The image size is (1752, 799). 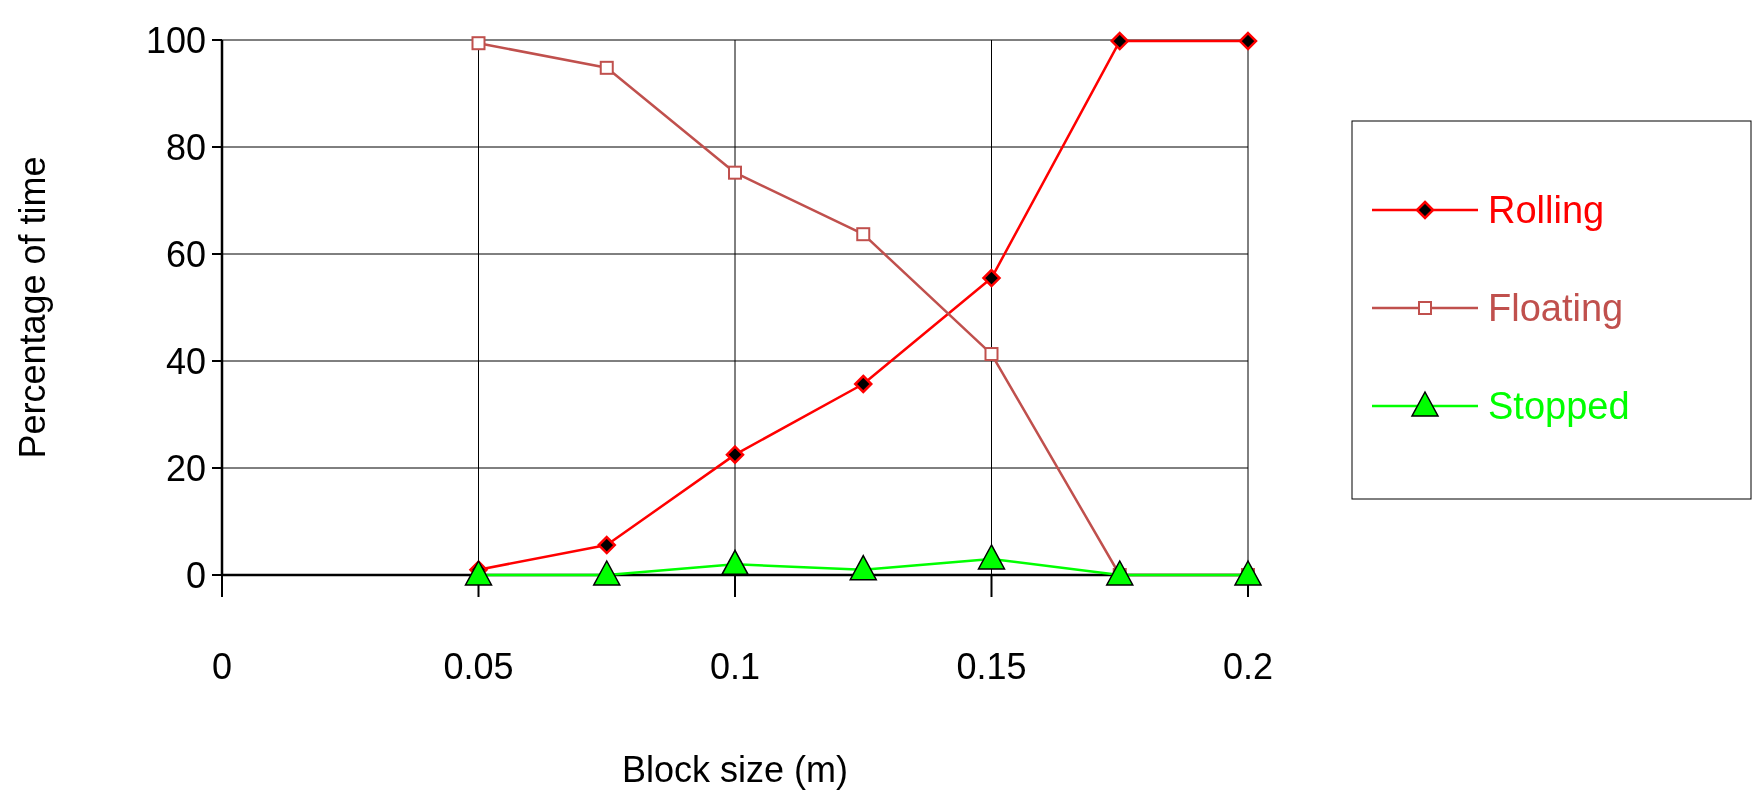 I want to click on y-axis-title: Percentage of time, so click(x=32, y=307).